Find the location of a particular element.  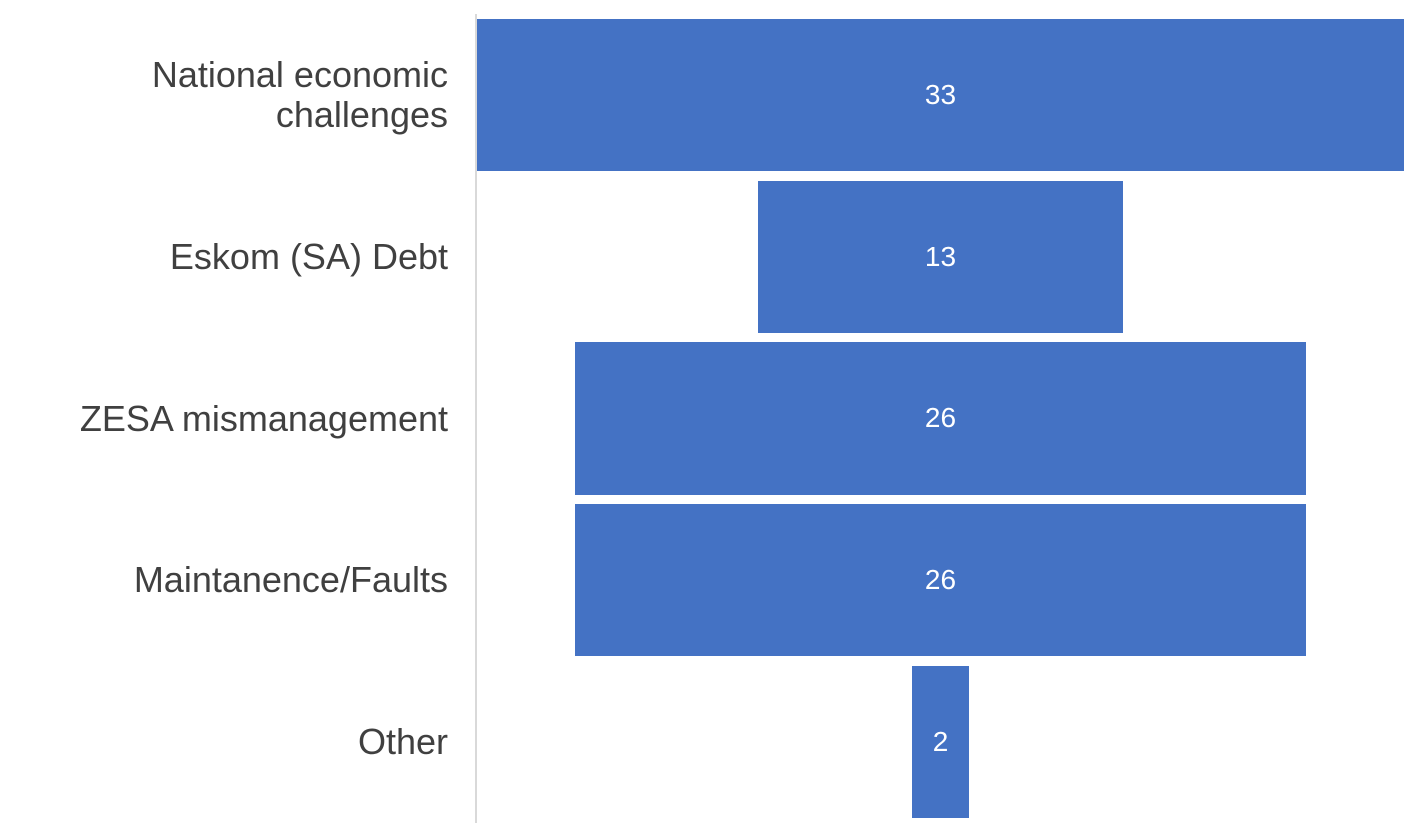

plot-area: 33 is located at coordinates (946, 95).